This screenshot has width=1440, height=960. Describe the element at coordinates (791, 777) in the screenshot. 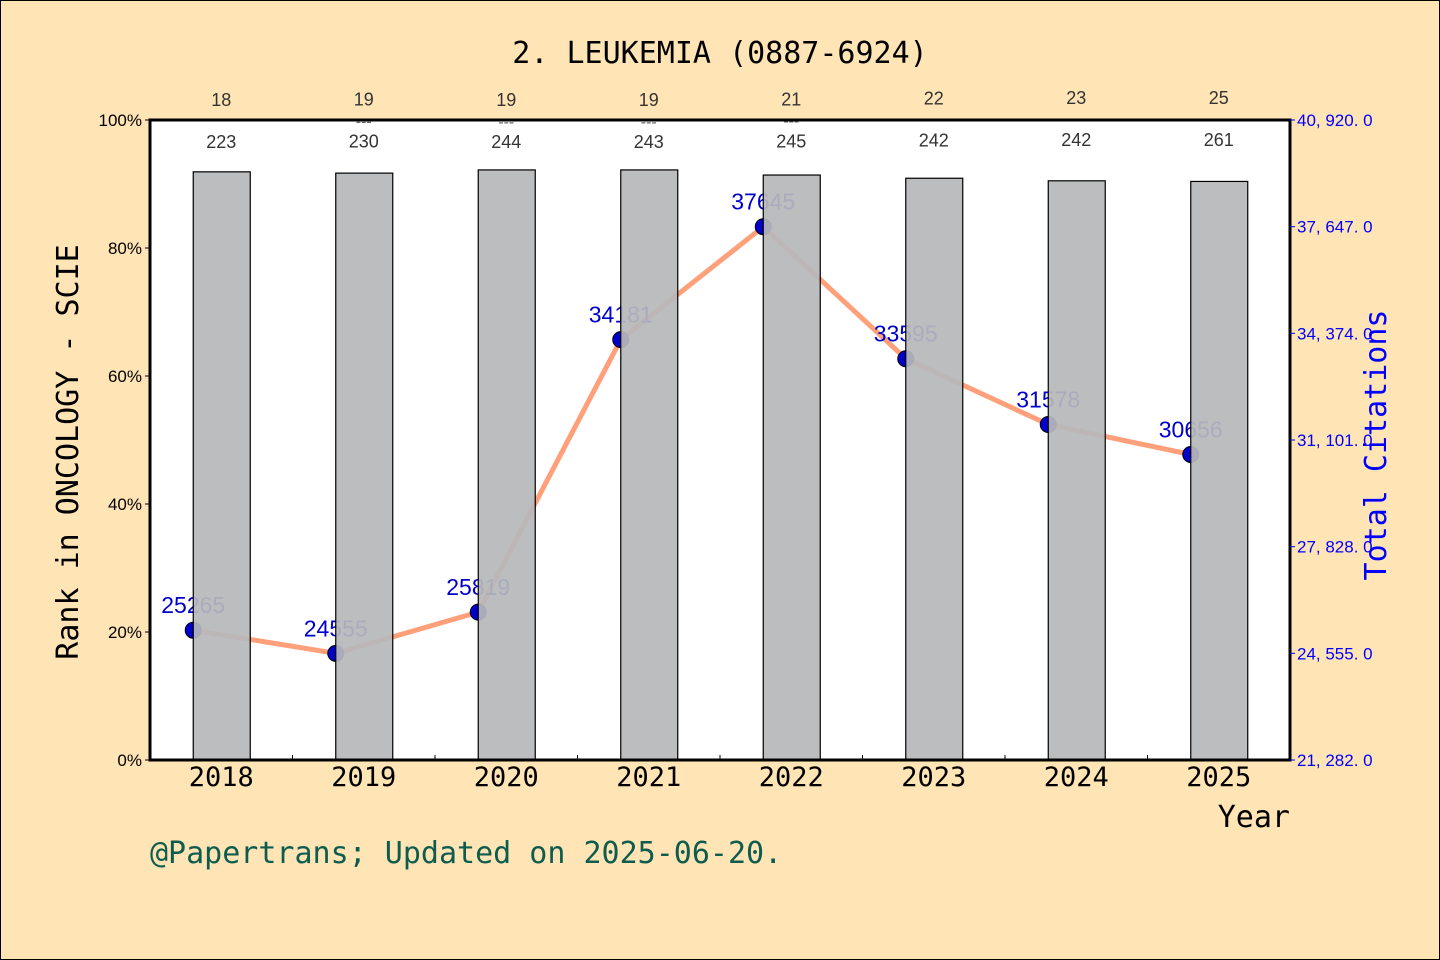

I see `x-tick-label: 2022` at that location.